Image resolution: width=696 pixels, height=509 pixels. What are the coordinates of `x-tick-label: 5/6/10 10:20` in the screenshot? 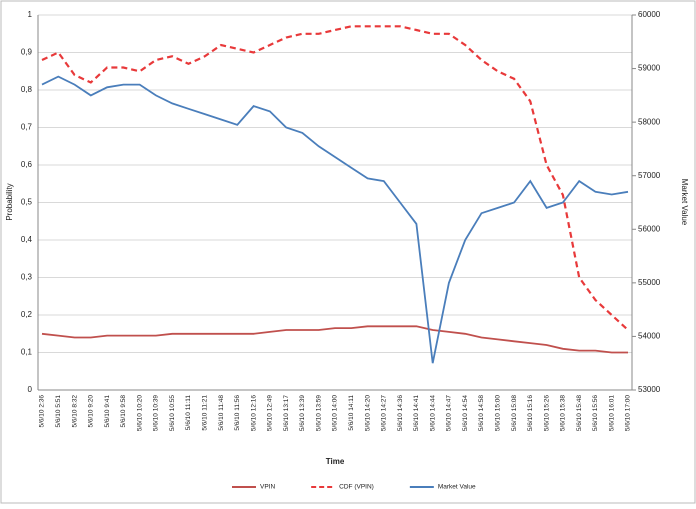 It's located at (139, 413).